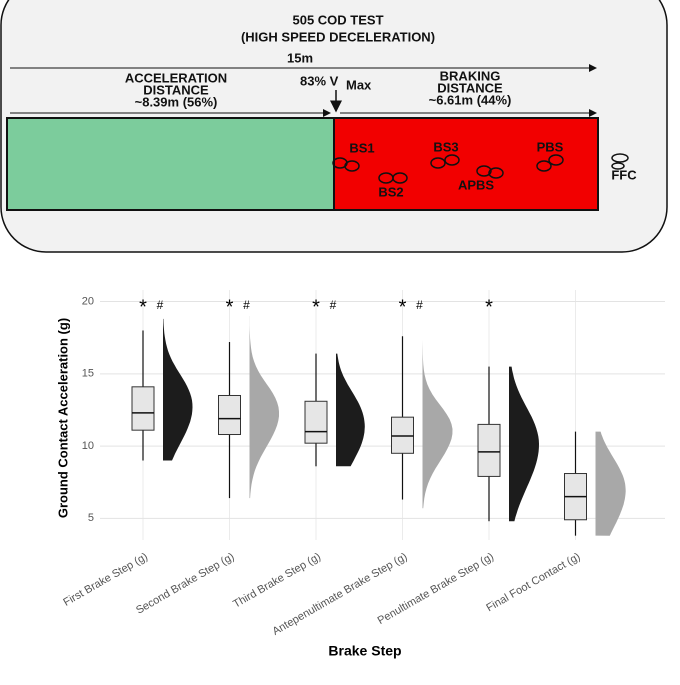 This screenshot has width=680, height=685. I want to click on vmax-label: 83% V, so click(319, 80).